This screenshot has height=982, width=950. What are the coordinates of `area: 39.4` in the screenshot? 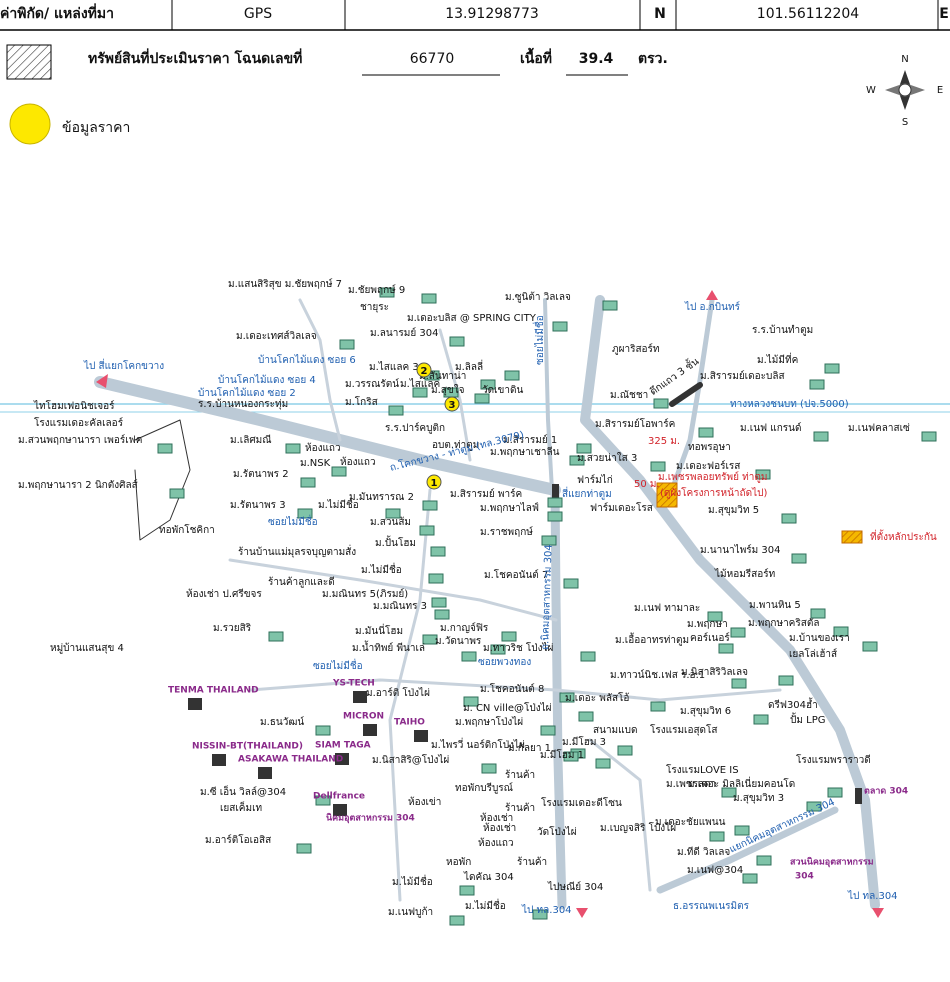 It's located at (596, 59).